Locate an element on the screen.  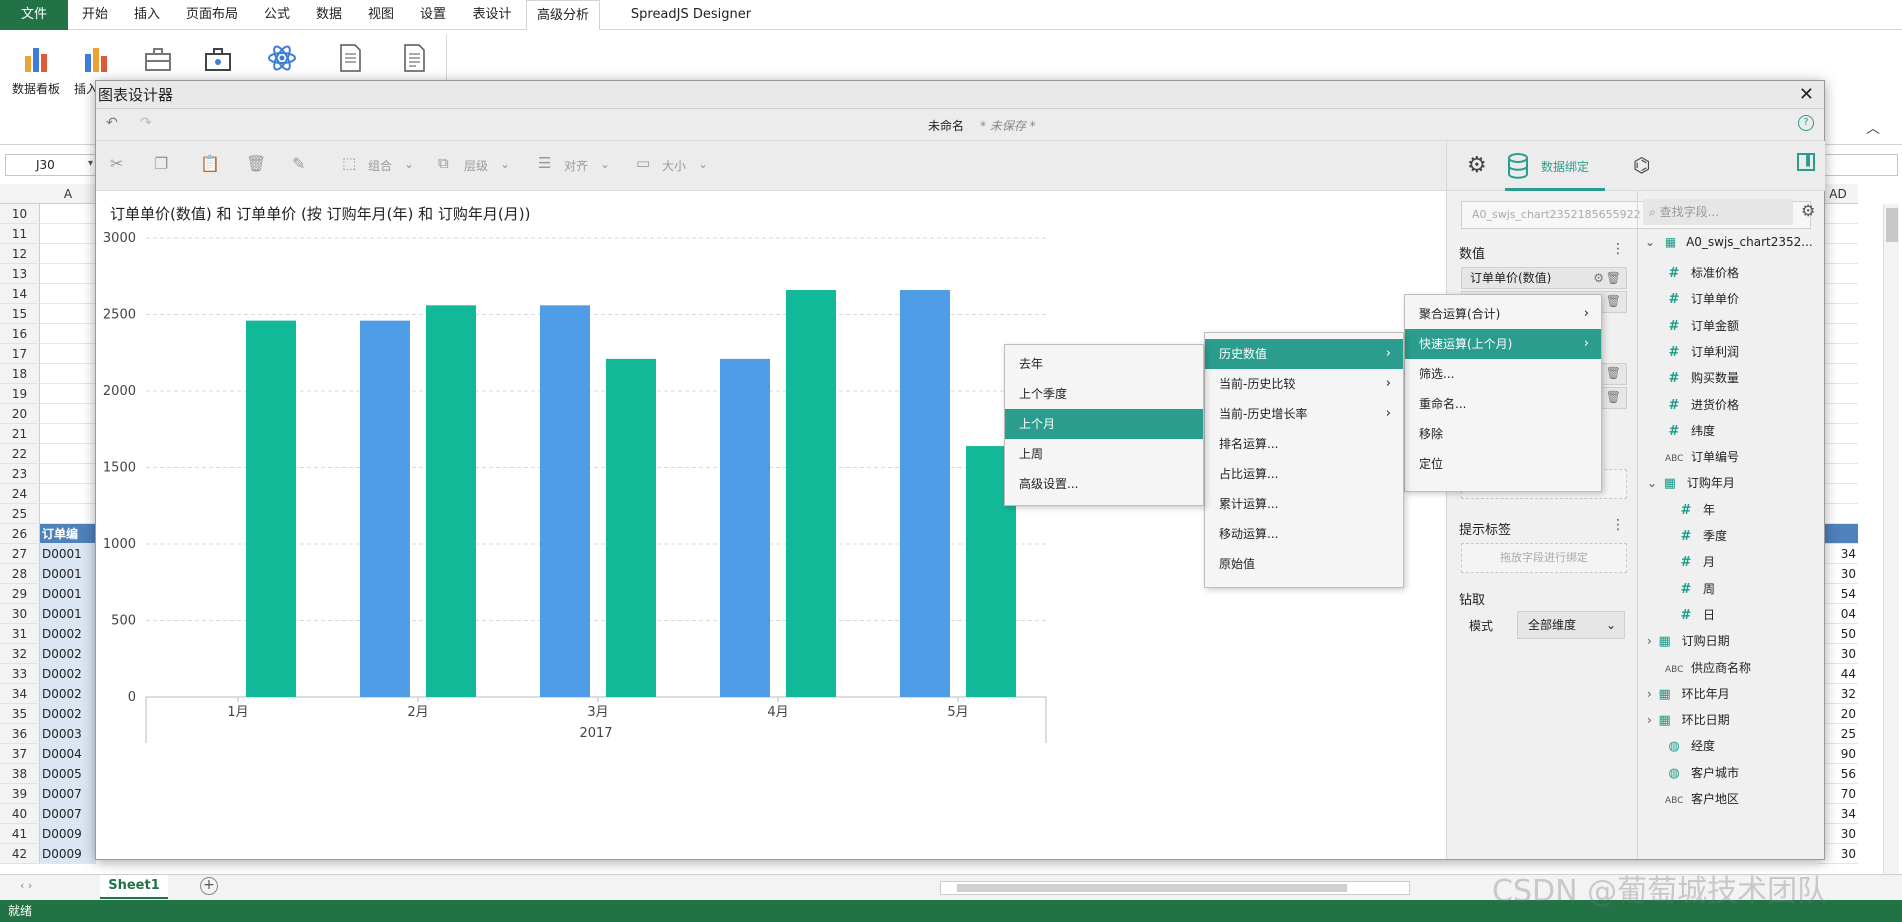
format-painter-icon: ✎ is located at coordinates (299, 163).